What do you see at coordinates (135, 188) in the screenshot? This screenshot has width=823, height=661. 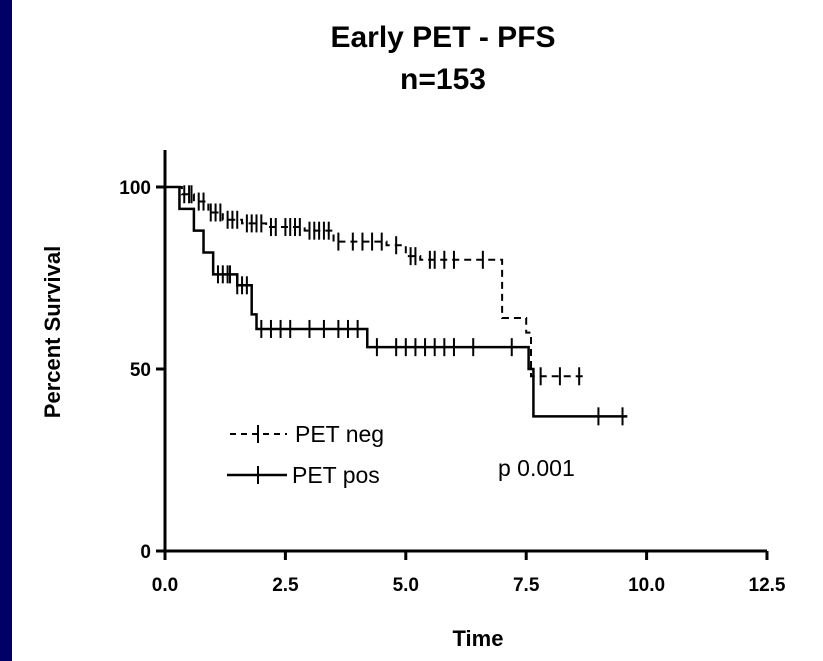 I see `y-tick-label: 100` at bounding box center [135, 188].